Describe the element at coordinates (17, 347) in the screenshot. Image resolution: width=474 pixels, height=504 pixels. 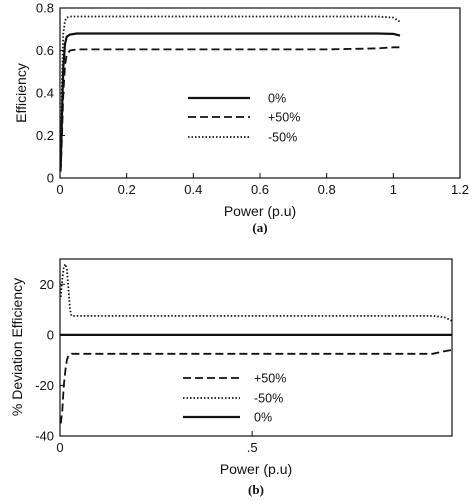
I see `y-axis-label-b: % Deviation Efficiency` at that location.